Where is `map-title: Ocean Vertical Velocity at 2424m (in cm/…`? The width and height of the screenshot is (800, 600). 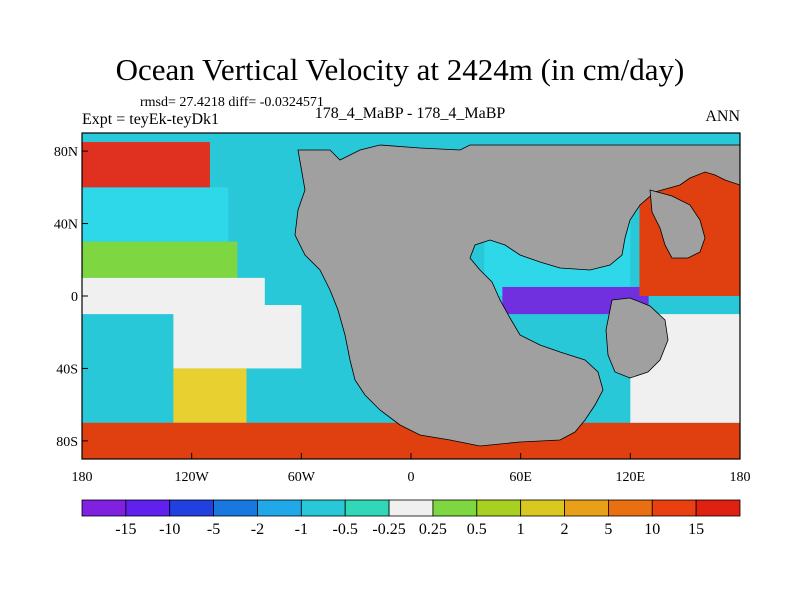 map-title: Ocean Vertical Velocity at 2424m (in cm/… is located at coordinates (400, 69).